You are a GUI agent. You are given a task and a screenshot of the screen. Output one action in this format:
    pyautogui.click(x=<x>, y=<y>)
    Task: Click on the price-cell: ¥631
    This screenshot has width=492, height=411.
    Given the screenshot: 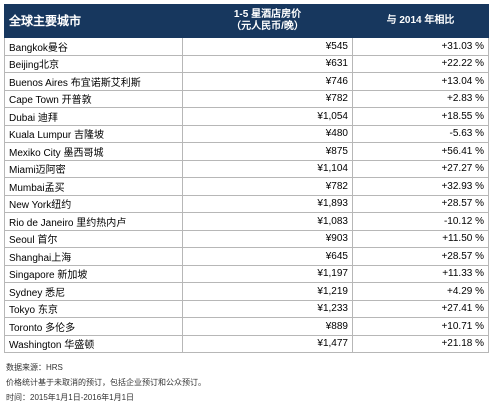 What is the action you would take?
    pyautogui.click(x=267, y=63)
    